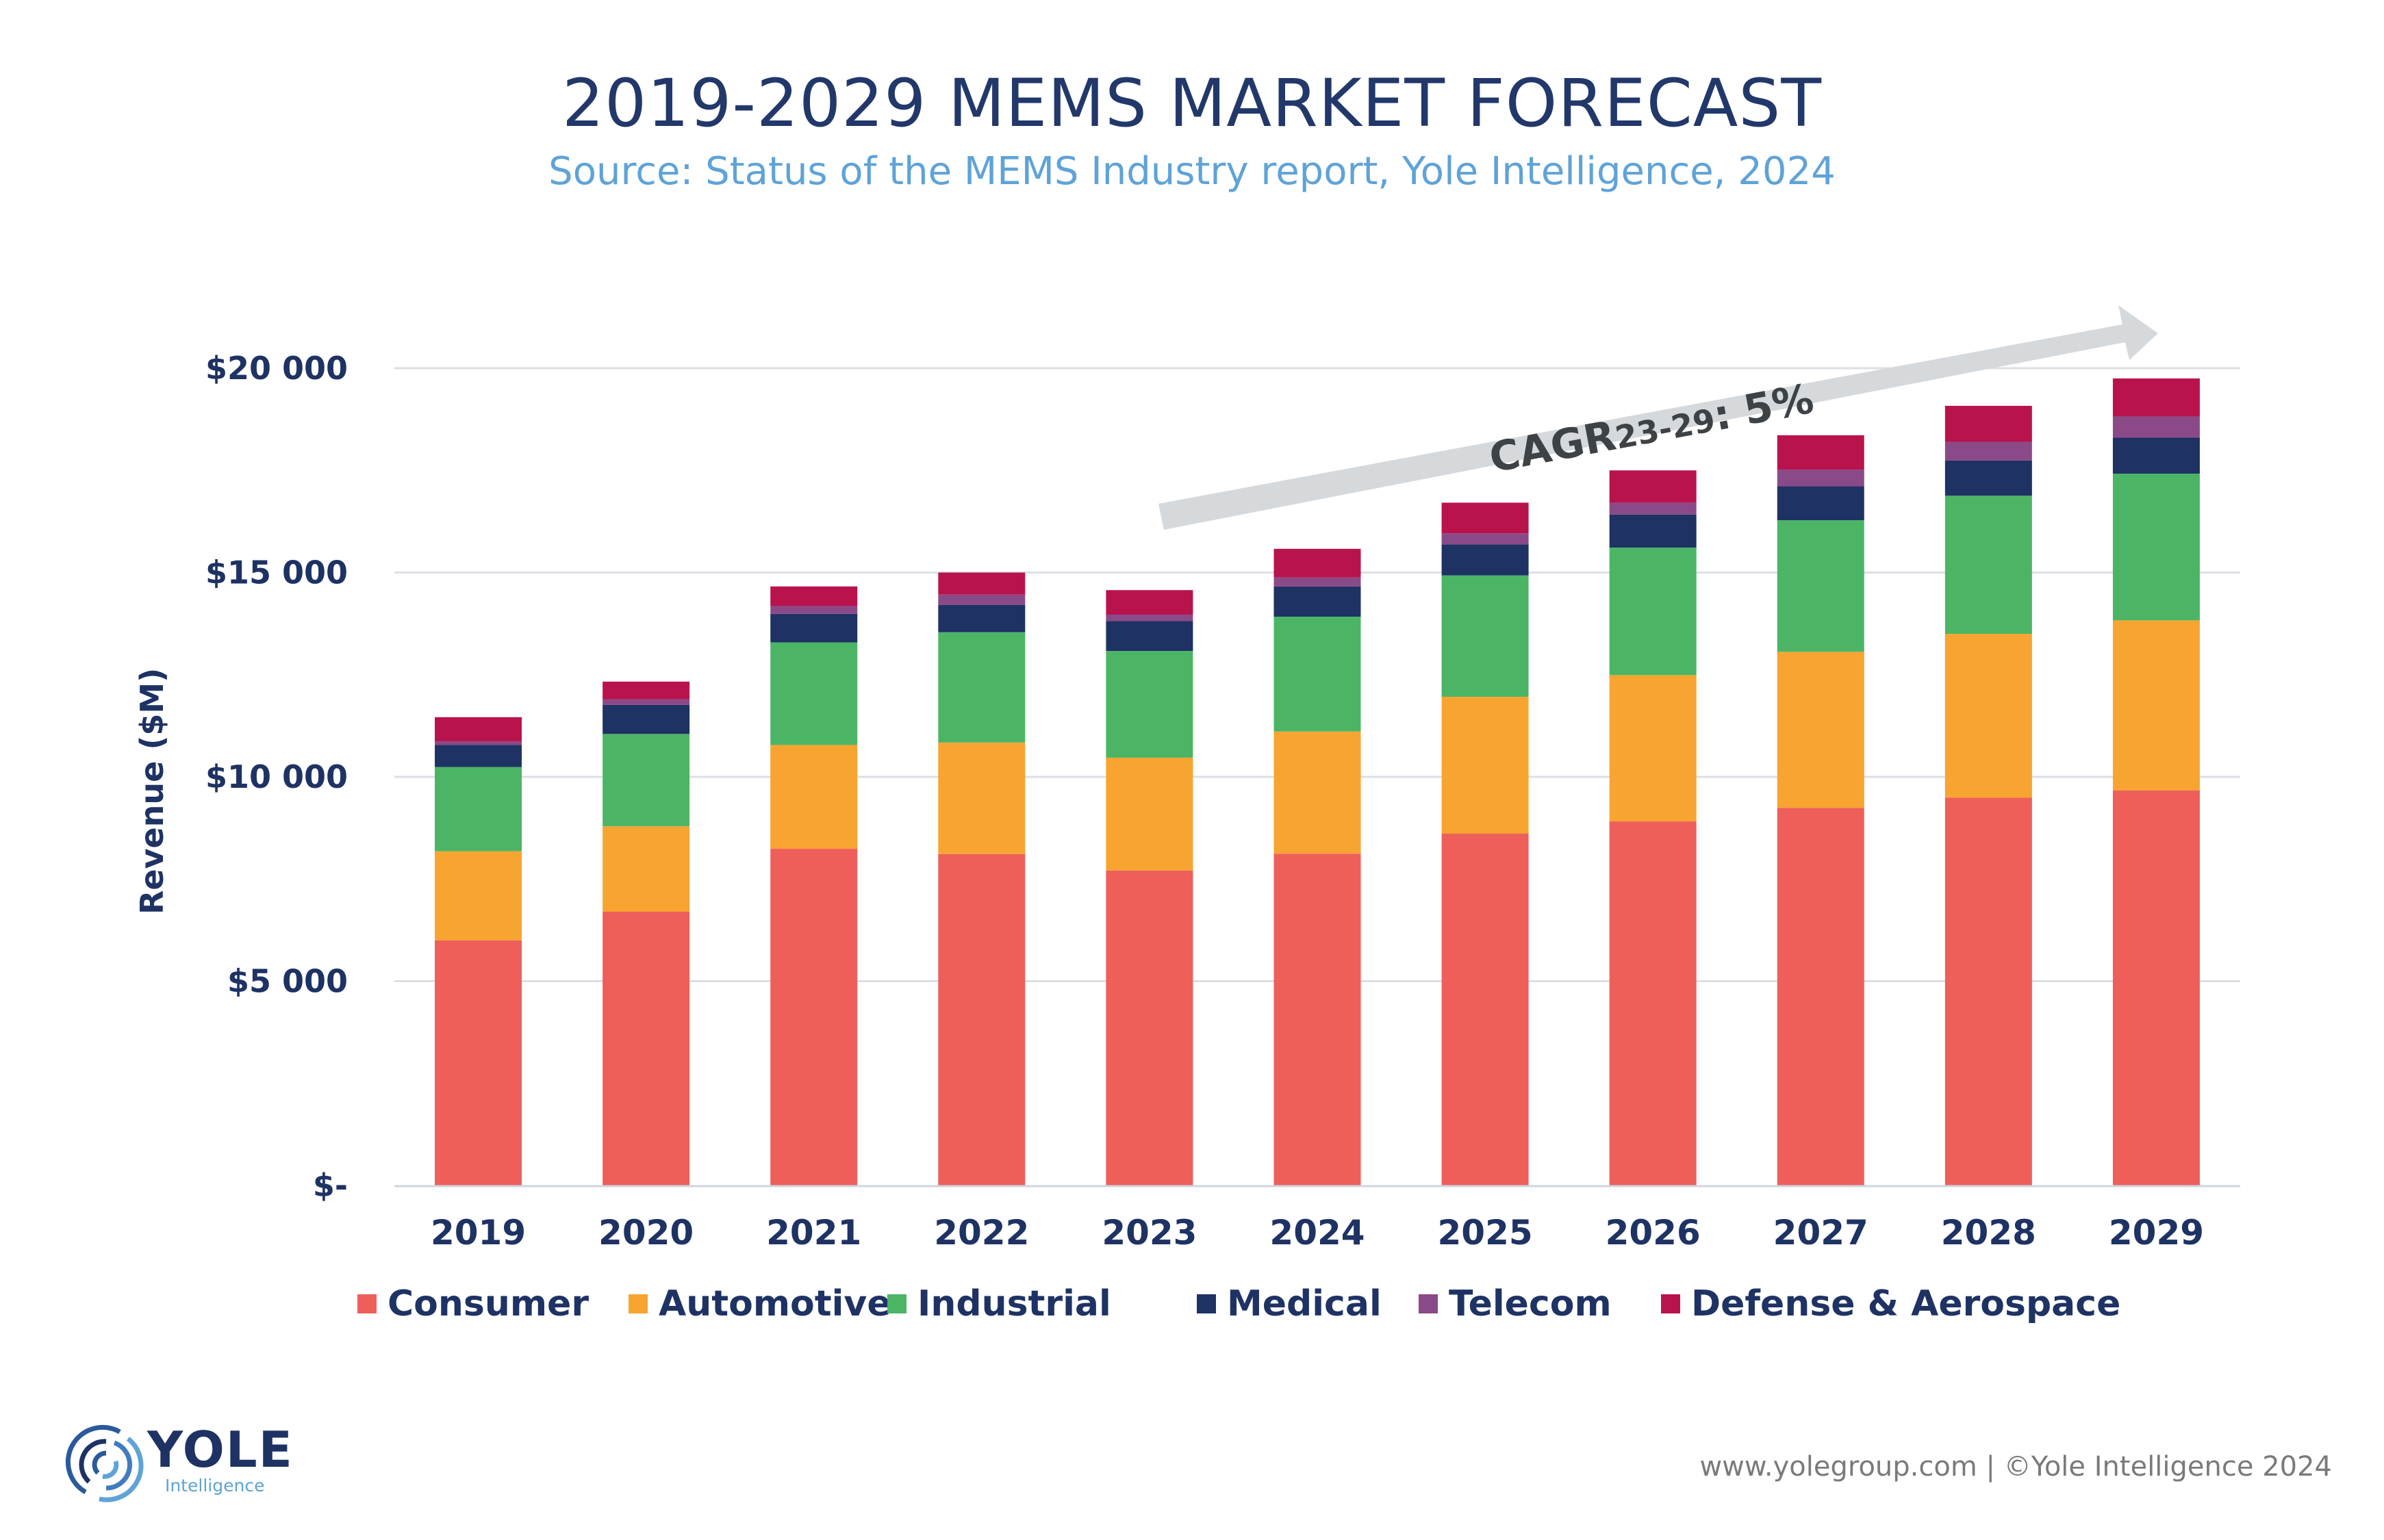  What do you see at coordinates (982, 583) in the screenshot?
I see `bar-segment-defense-aerospace-2022` at bounding box center [982, 583].